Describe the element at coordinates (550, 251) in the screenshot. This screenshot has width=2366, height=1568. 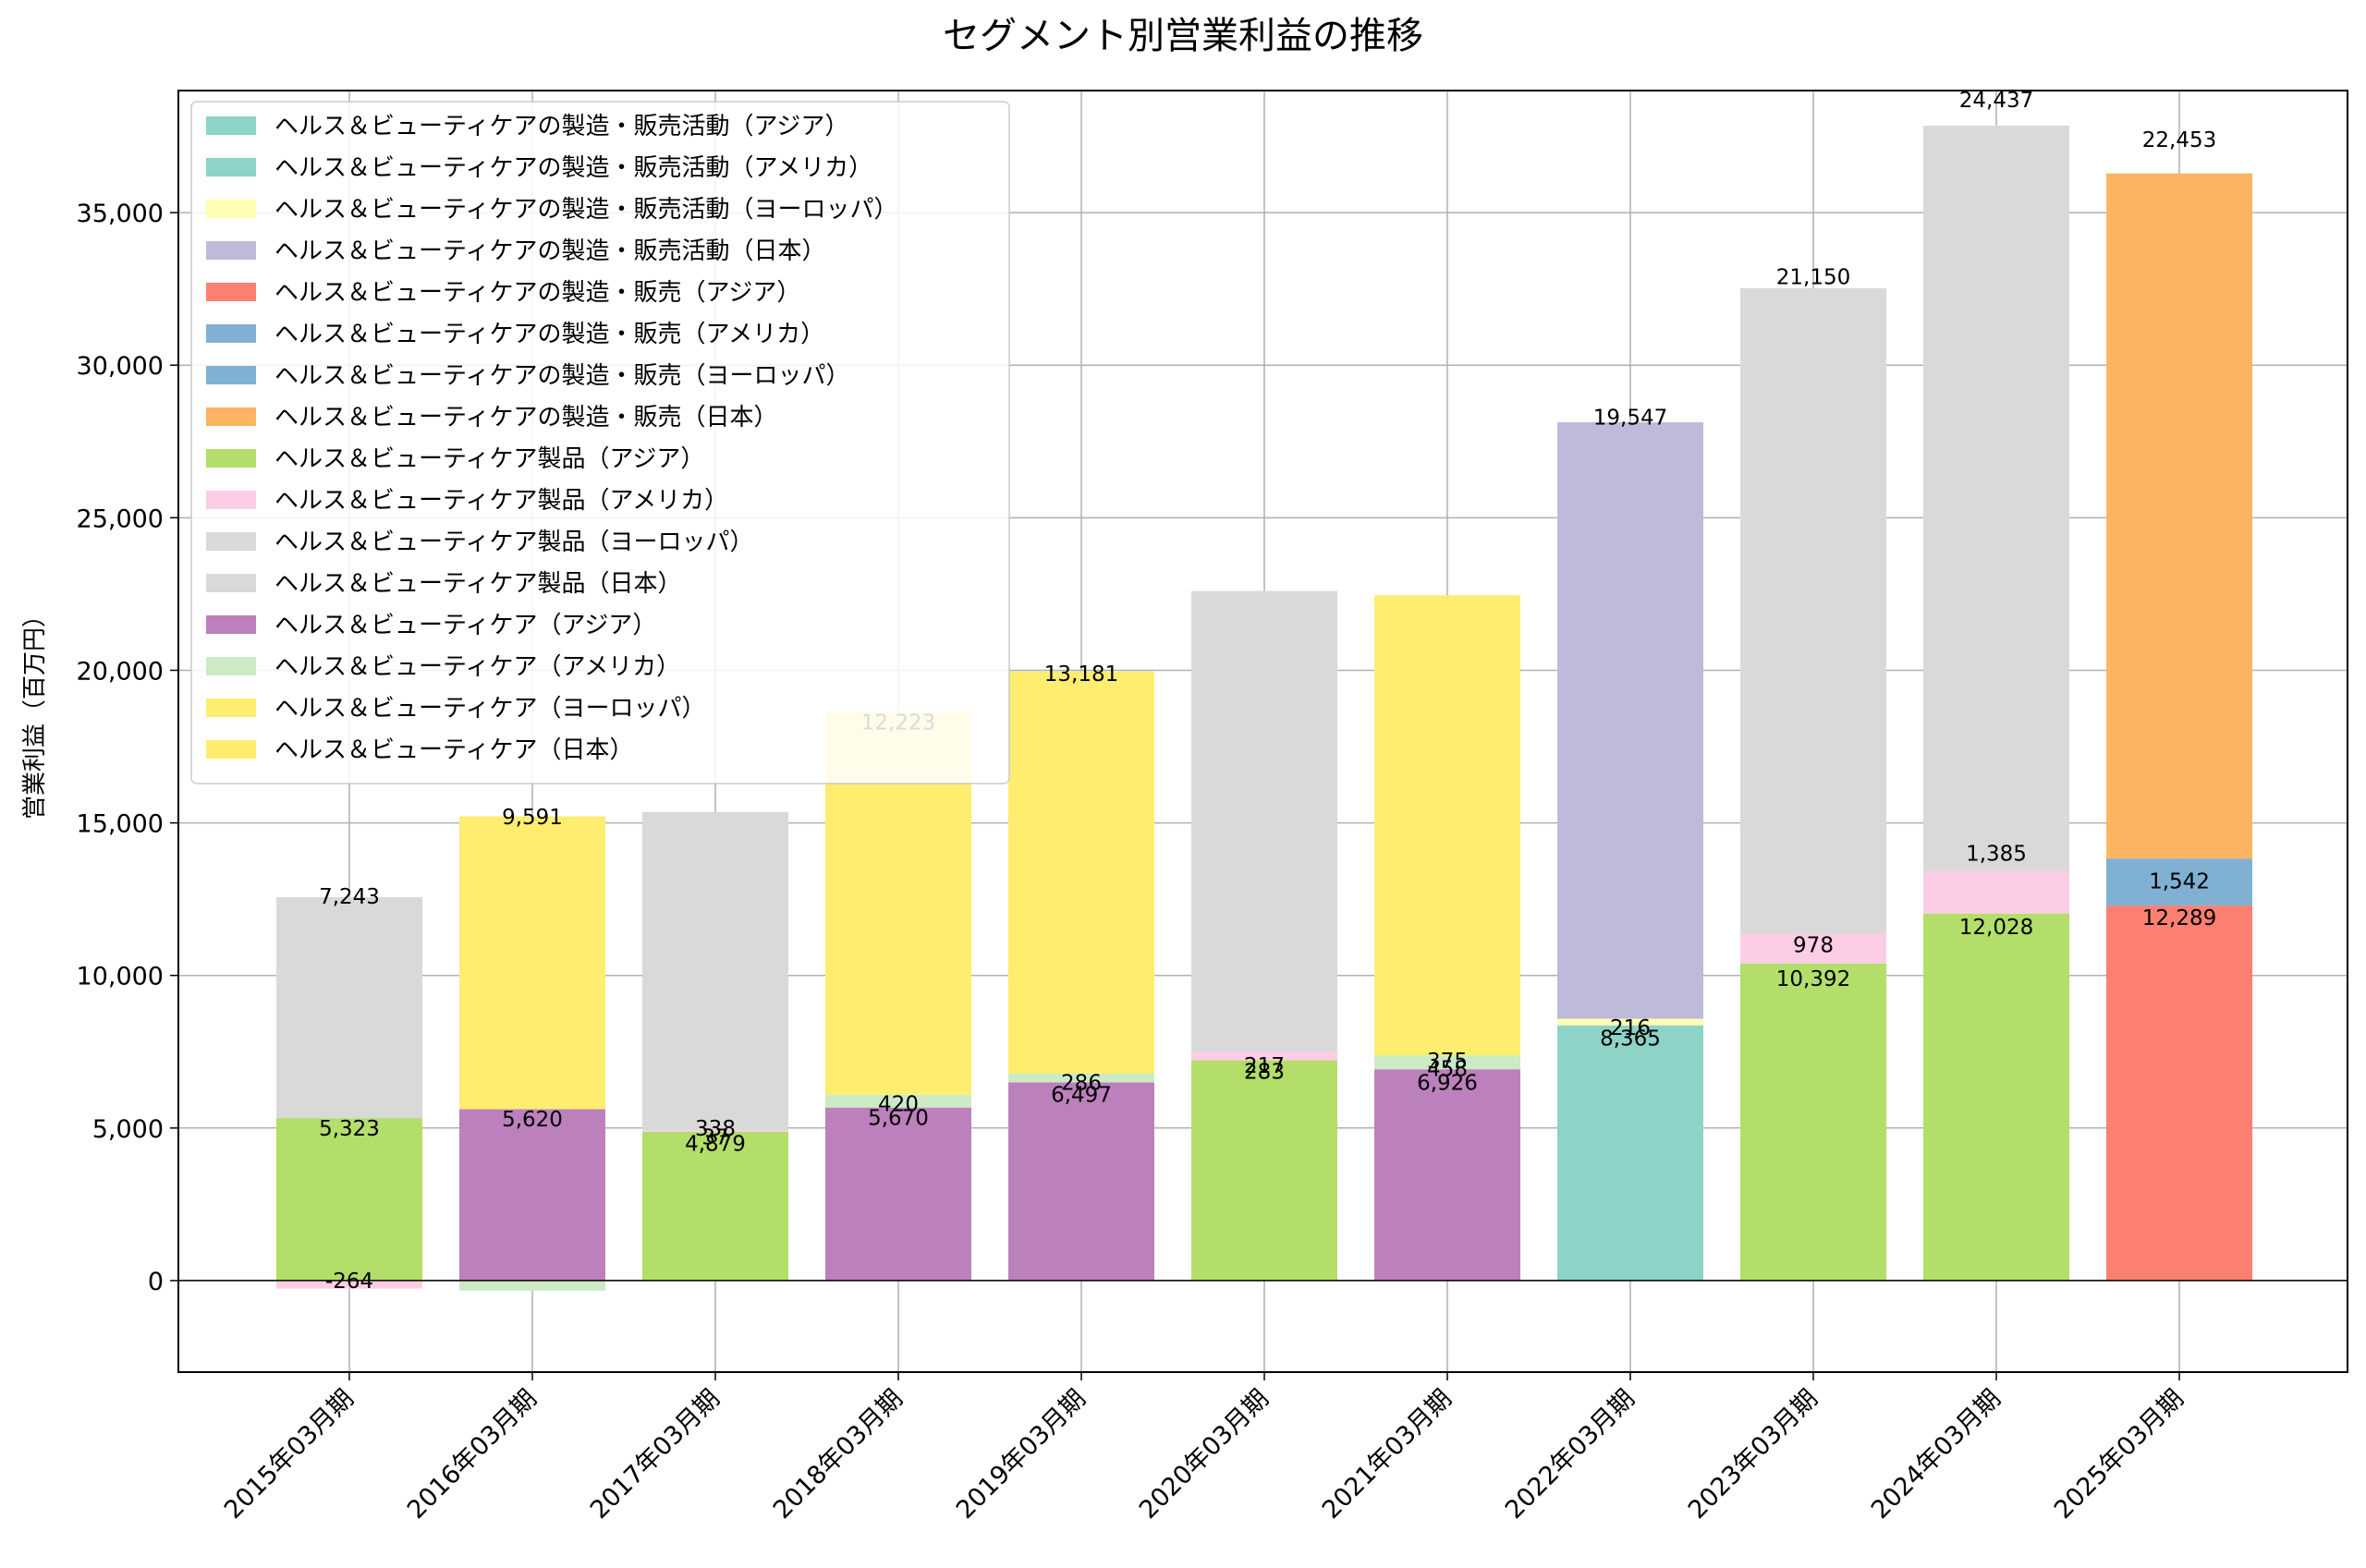
I see `legend-entry: ヘルス＆ビューティケアの製造・販売活動（日本）` at that location.